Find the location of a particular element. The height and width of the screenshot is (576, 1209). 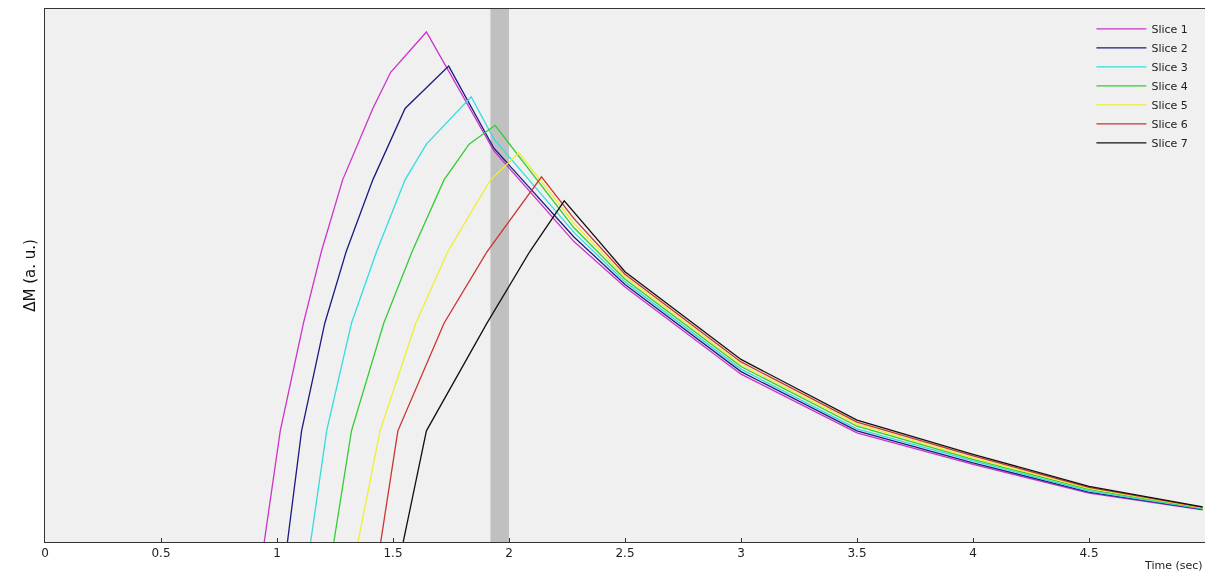

legend-label: Slice 2 is located at coordinates (1169, 49).